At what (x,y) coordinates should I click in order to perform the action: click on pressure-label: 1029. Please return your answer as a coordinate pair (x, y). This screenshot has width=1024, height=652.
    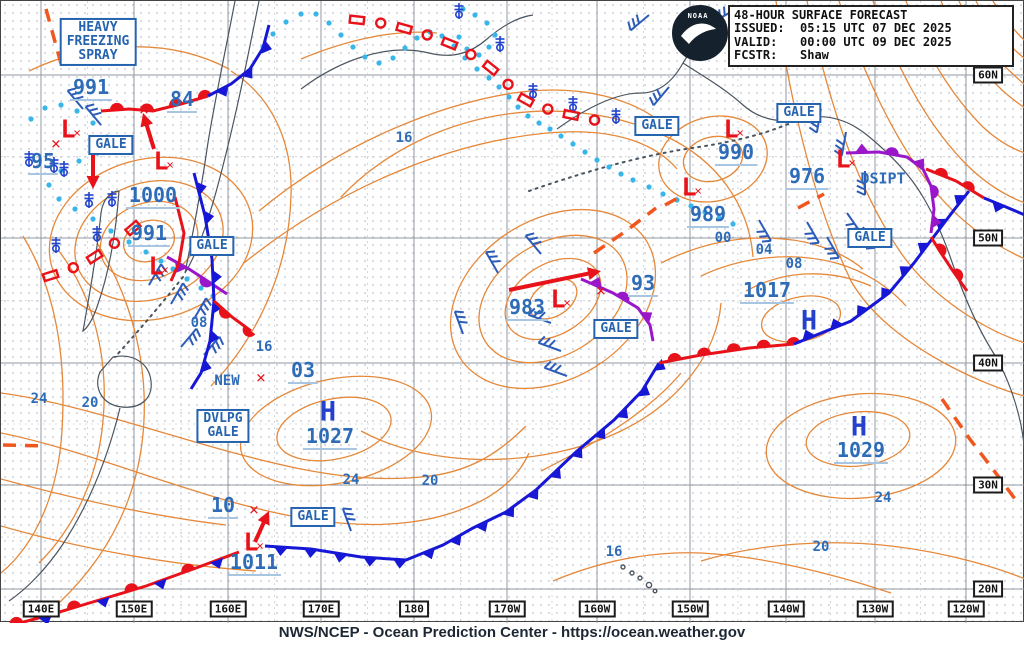
    Looking at the image, I should click on (861, 452).